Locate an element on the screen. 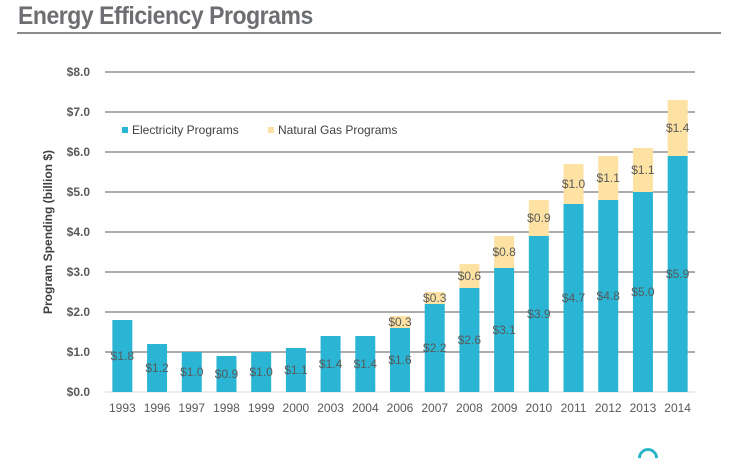  data-label-electricity: $0.9 is located at coordinates (227, 374).